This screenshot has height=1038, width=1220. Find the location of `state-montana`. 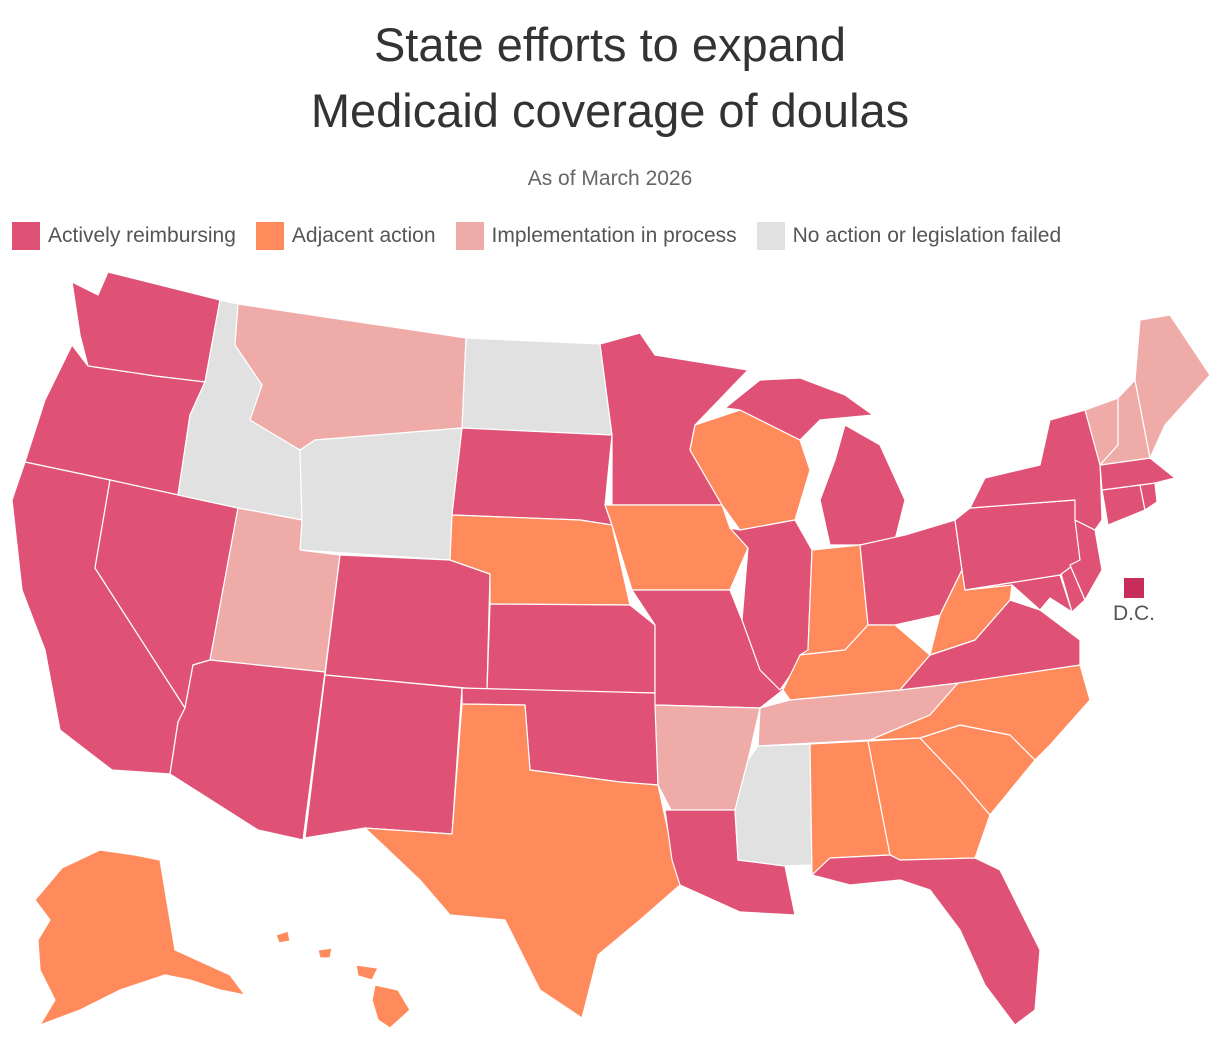

state-montana is located at coordinates (350, 377).